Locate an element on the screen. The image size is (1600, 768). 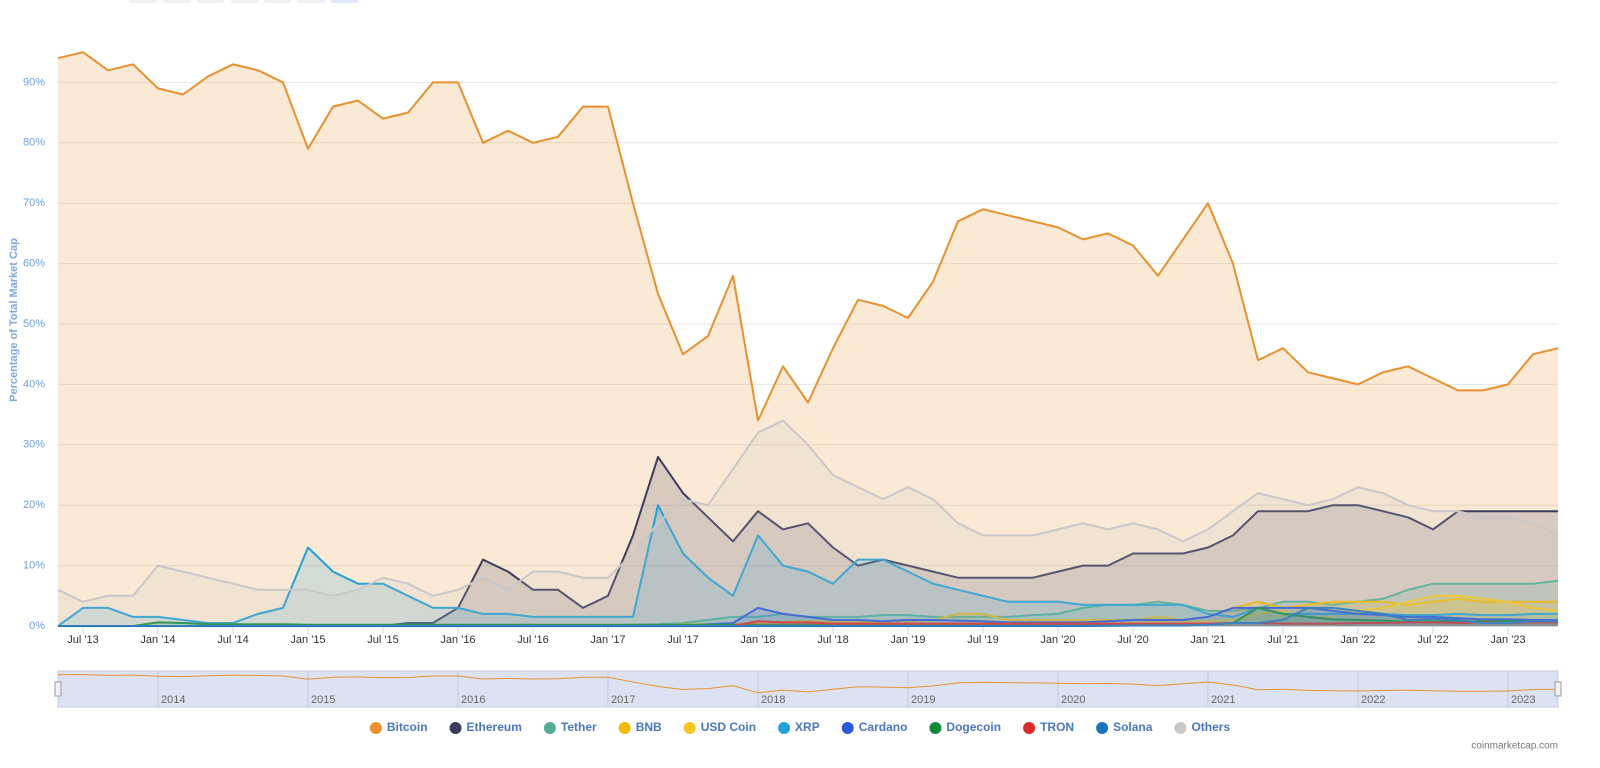
x-tick-label: Jan '20 is located at coordinates (1057, 640).